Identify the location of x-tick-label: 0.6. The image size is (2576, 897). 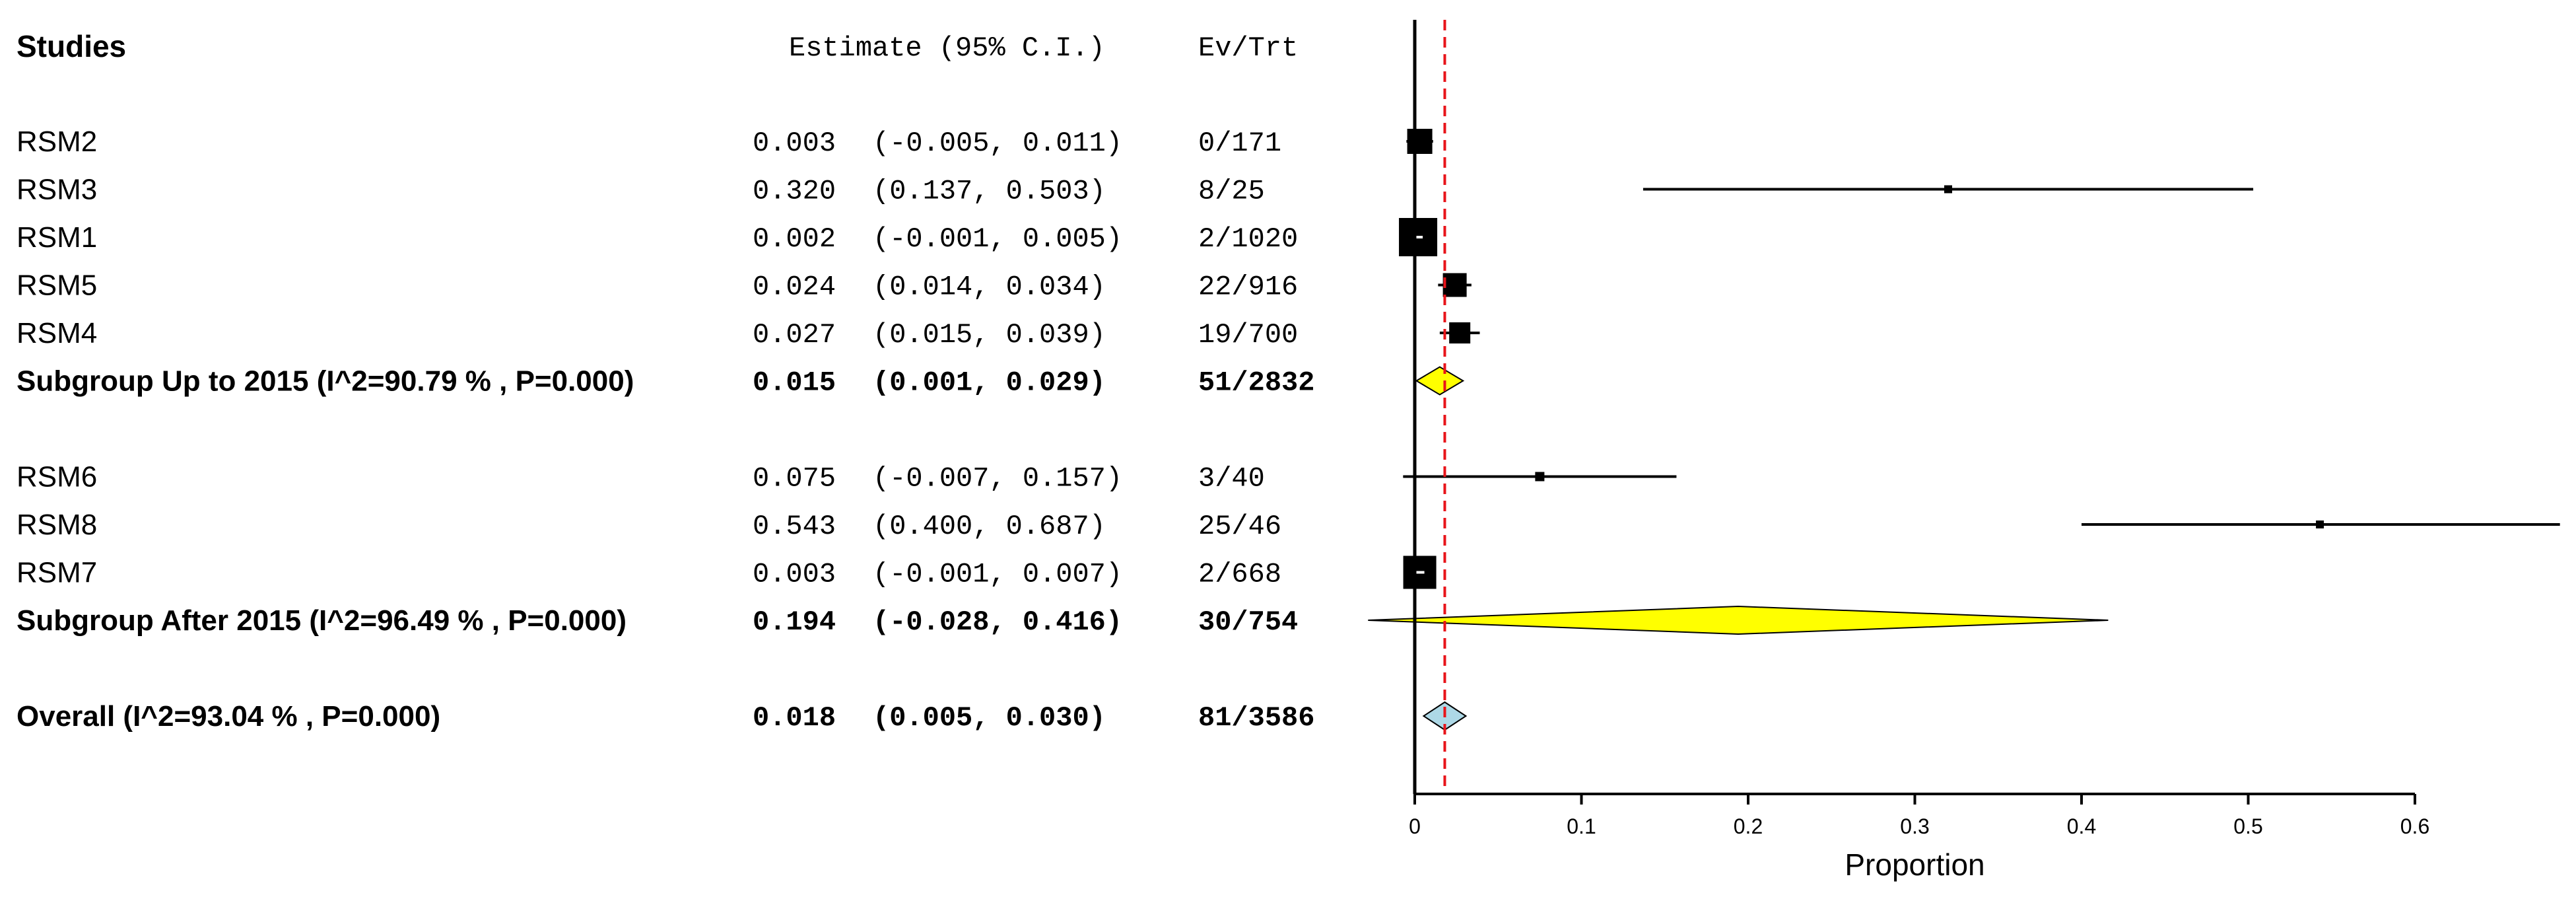
(2414, 826).